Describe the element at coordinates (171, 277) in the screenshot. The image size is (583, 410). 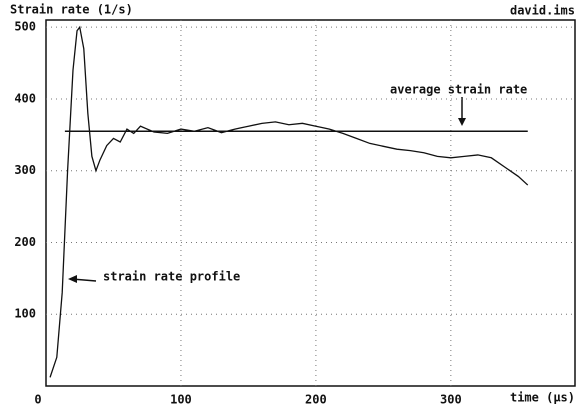
I see `profile-label: strain rate profile` at that location.